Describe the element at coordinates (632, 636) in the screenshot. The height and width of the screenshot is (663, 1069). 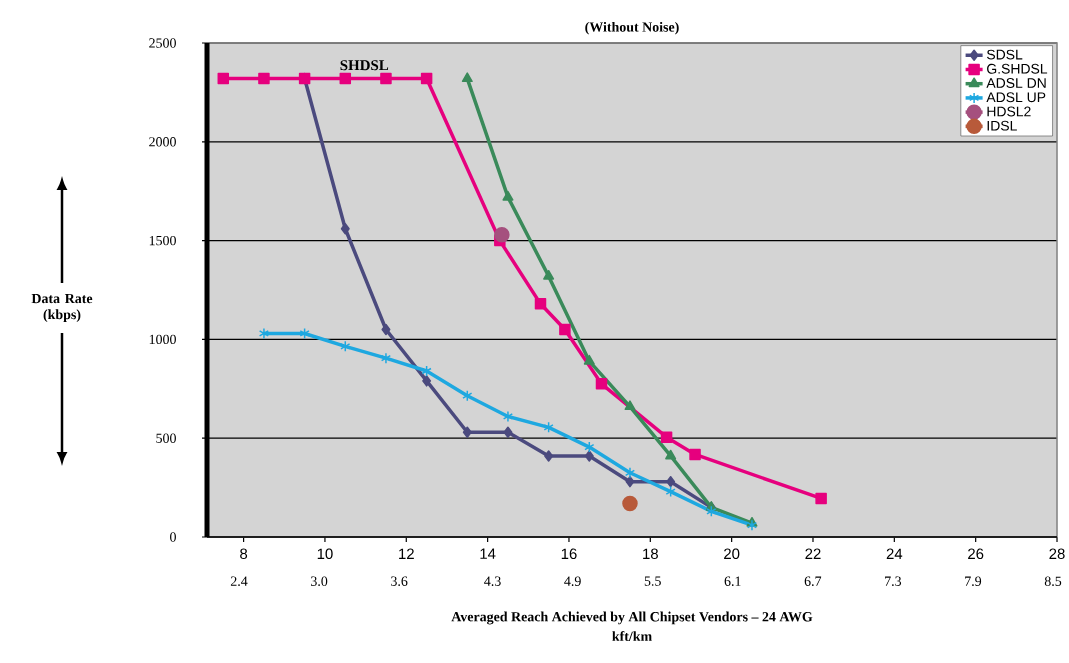
I see `x2-axis-title: kft/km` at that location.